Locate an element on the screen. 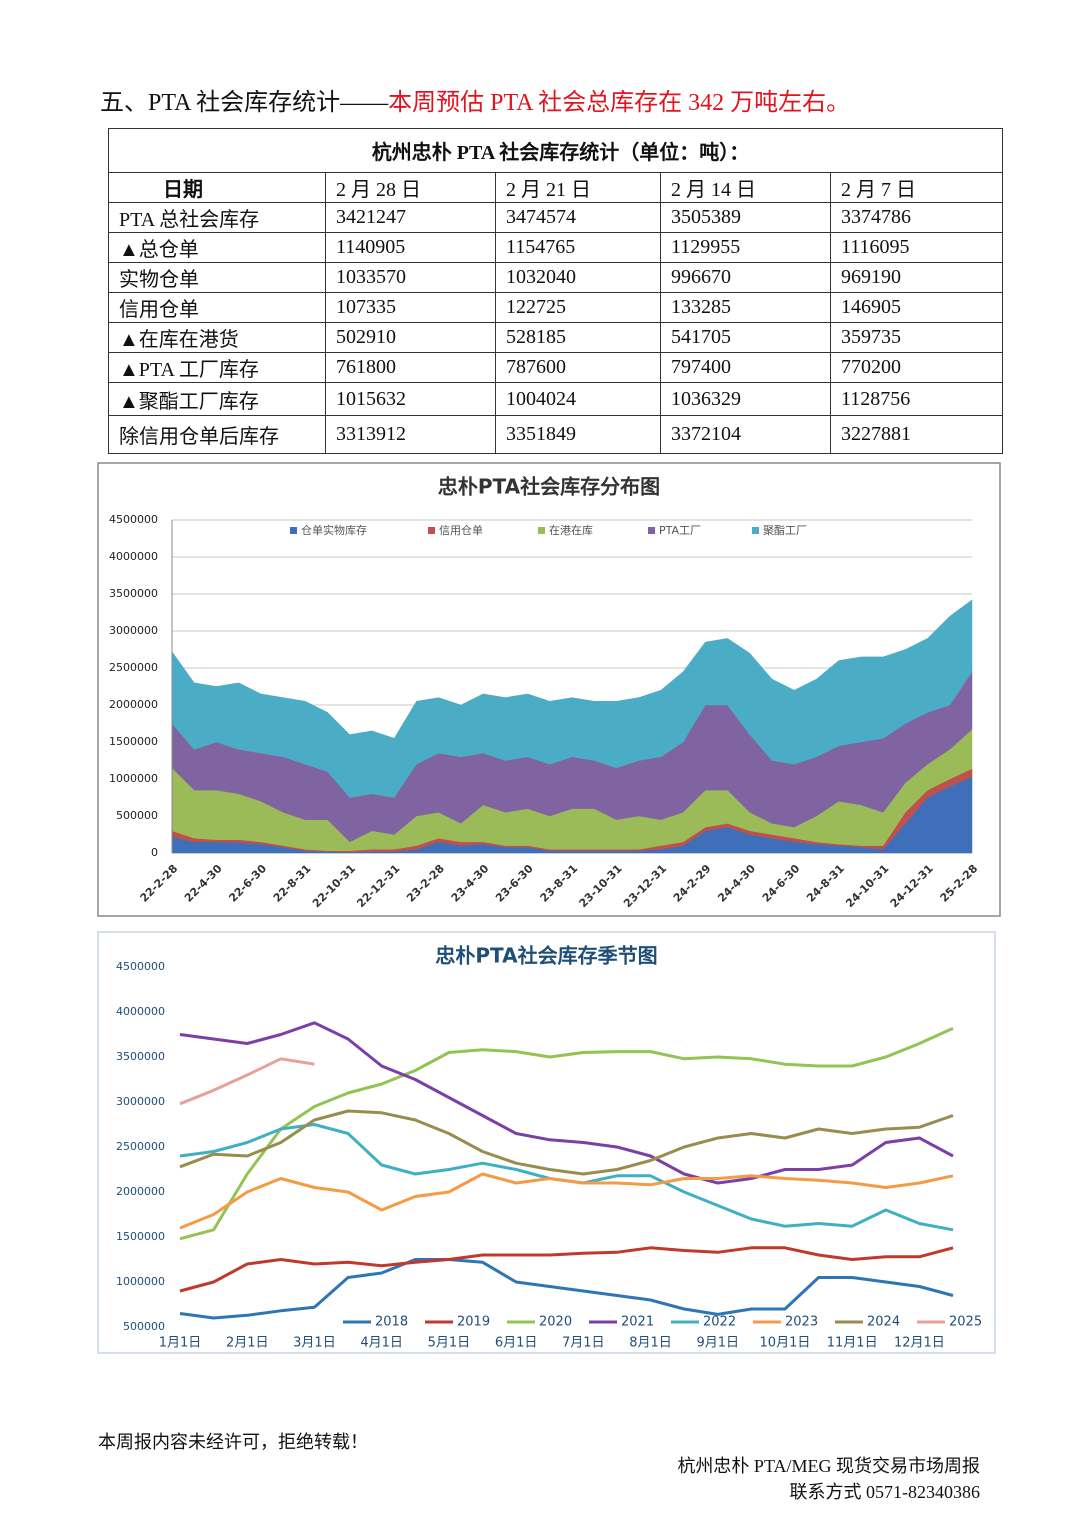  x-tick-label: 9月1日 is located at coordinates (717, 1343).